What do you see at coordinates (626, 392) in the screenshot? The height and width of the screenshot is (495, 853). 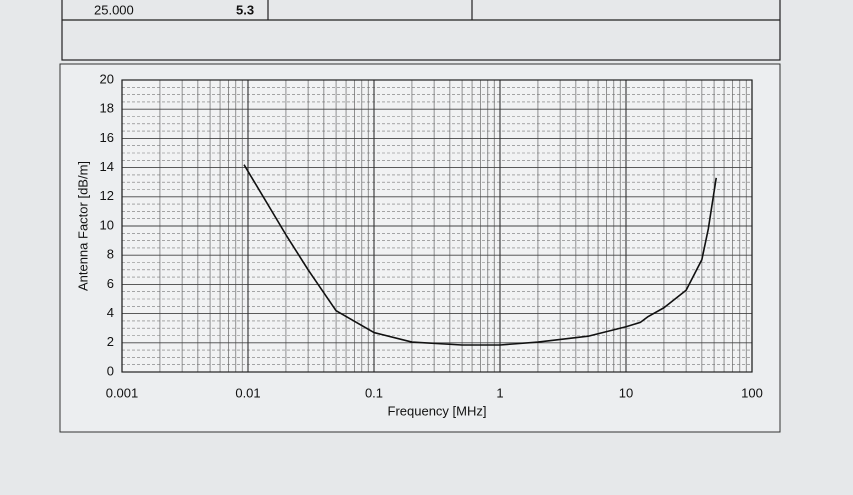 I see `x-tick-label: 10` at bounding box center [626, 392].